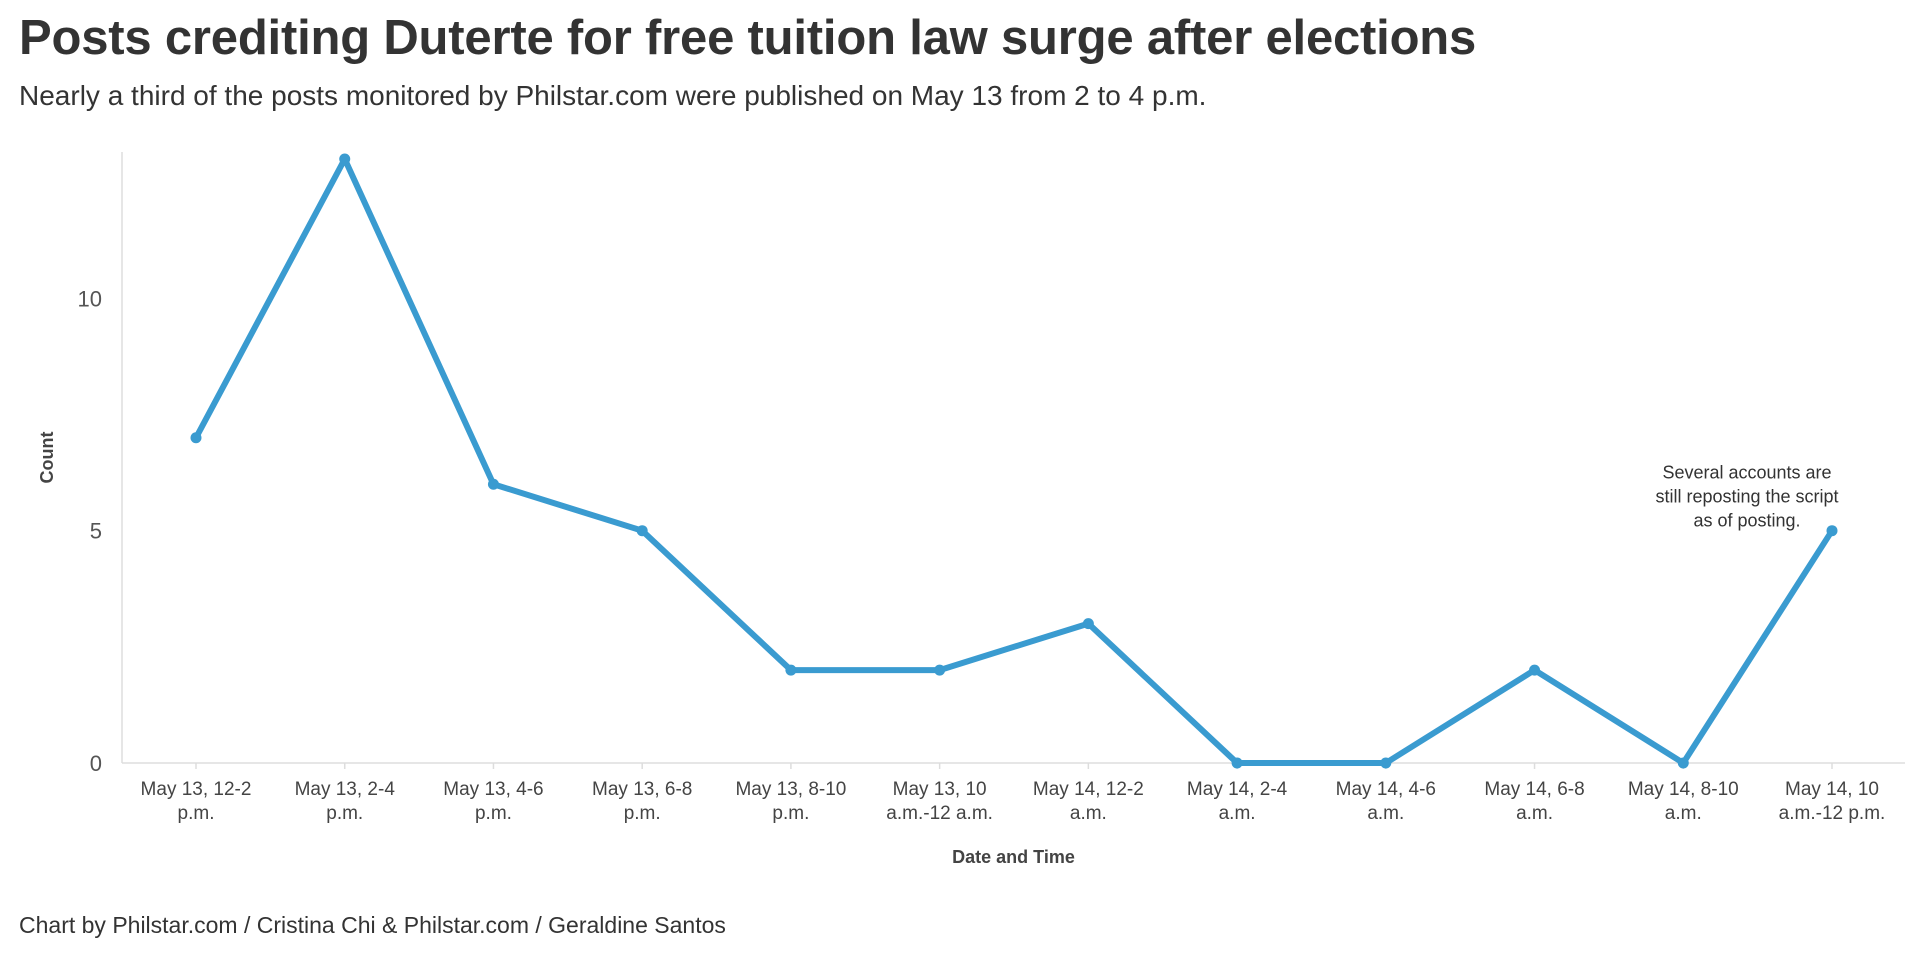 This screenshot has width=1920, height=956. I want to click on x-tick-label: May 13, 6-8 p.m., so click(642, 801).